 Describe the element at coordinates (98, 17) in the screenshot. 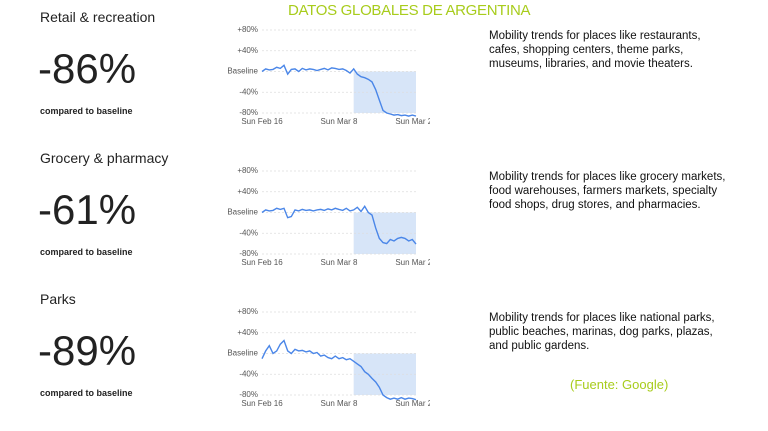

I see `metric-label: Retail & recreation` at that location.